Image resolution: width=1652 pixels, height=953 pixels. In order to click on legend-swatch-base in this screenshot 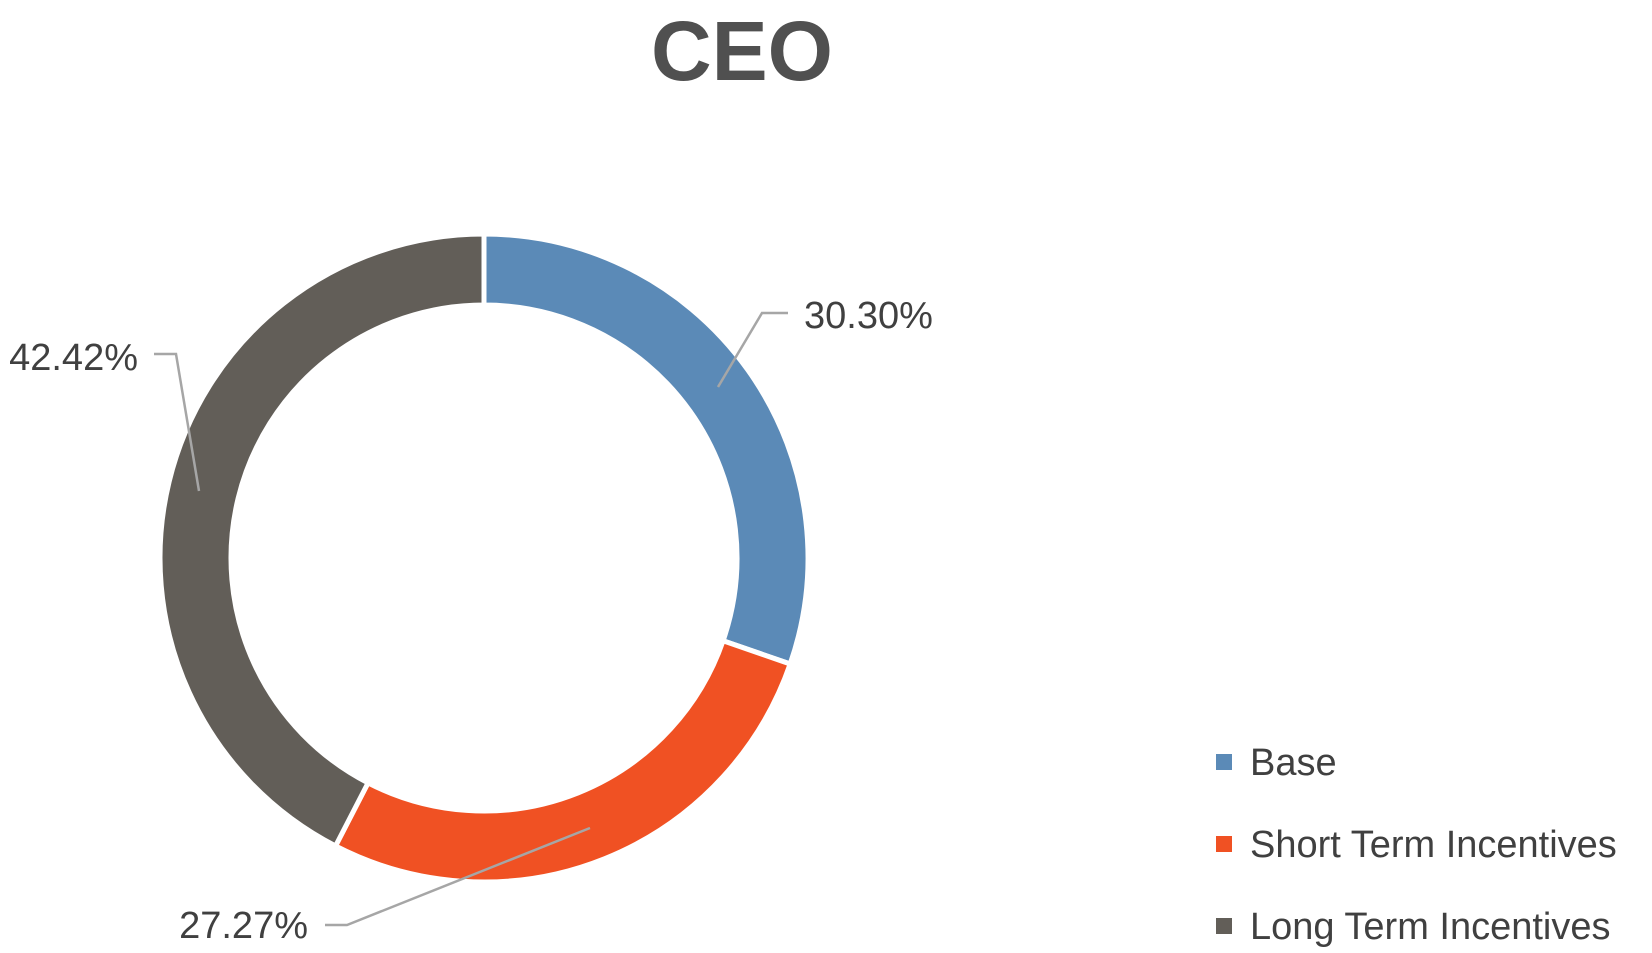, I will do `click(1224, 762)`.